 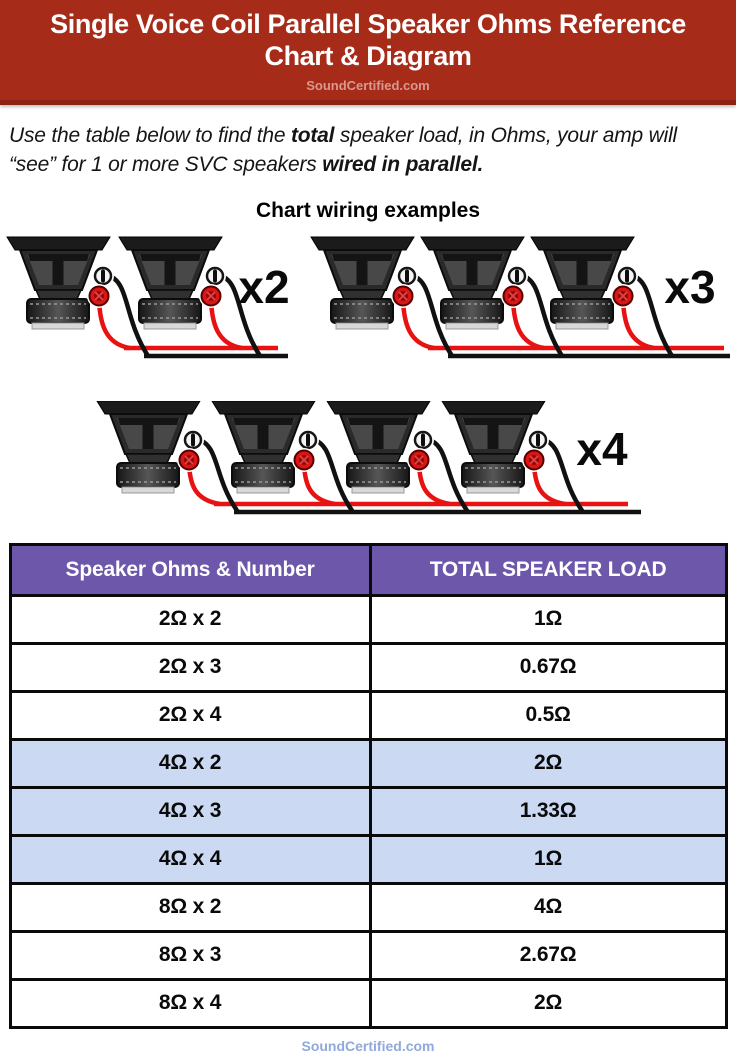 I want to click on speaker-config-cell: 8Ω x 4, so click(x=190, y=1003).